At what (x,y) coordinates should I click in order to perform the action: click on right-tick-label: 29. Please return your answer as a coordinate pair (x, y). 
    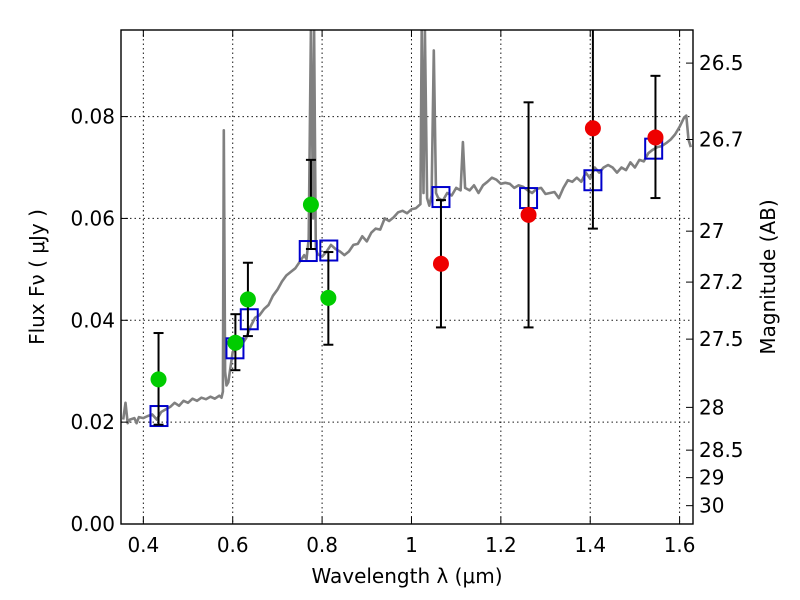
    Looking at the image, I should click on (711, 478).